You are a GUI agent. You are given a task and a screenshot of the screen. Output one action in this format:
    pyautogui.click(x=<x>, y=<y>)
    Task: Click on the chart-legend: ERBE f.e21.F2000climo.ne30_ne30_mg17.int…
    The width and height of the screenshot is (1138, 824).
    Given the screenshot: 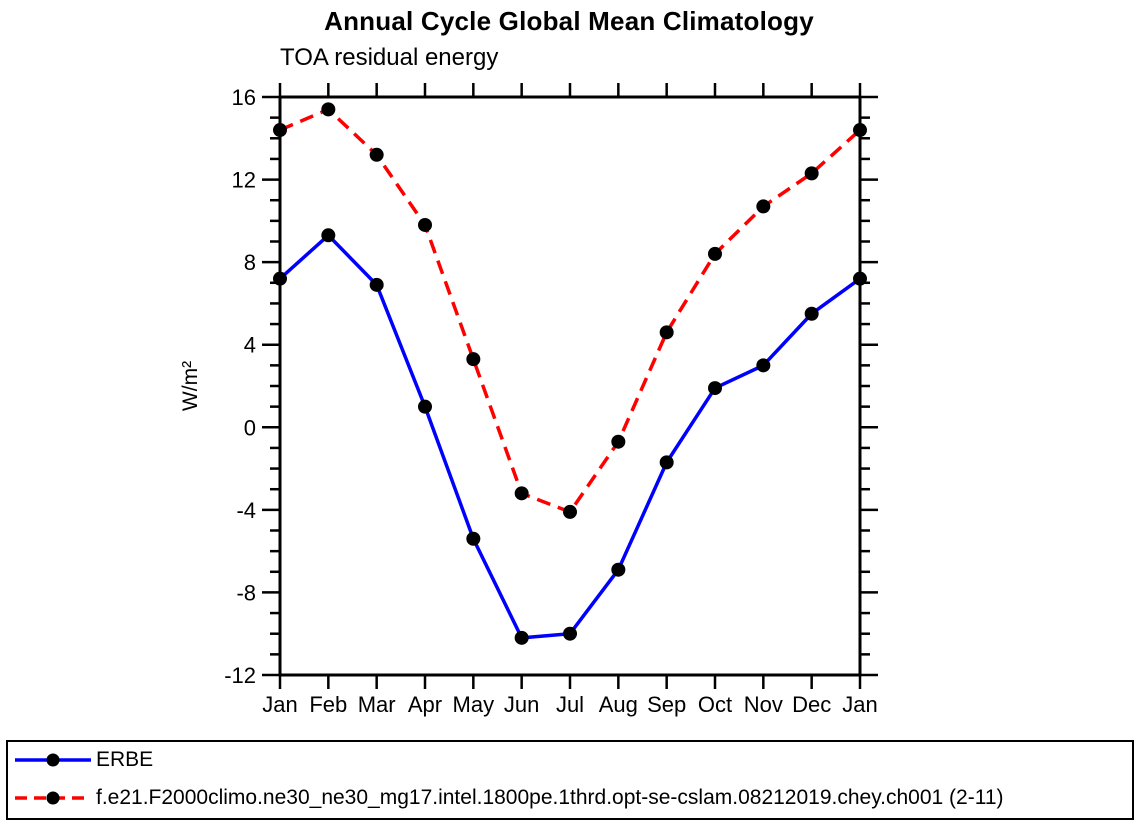 What is the action you would take?
    pyautogui.click(x=570, y=780)
    